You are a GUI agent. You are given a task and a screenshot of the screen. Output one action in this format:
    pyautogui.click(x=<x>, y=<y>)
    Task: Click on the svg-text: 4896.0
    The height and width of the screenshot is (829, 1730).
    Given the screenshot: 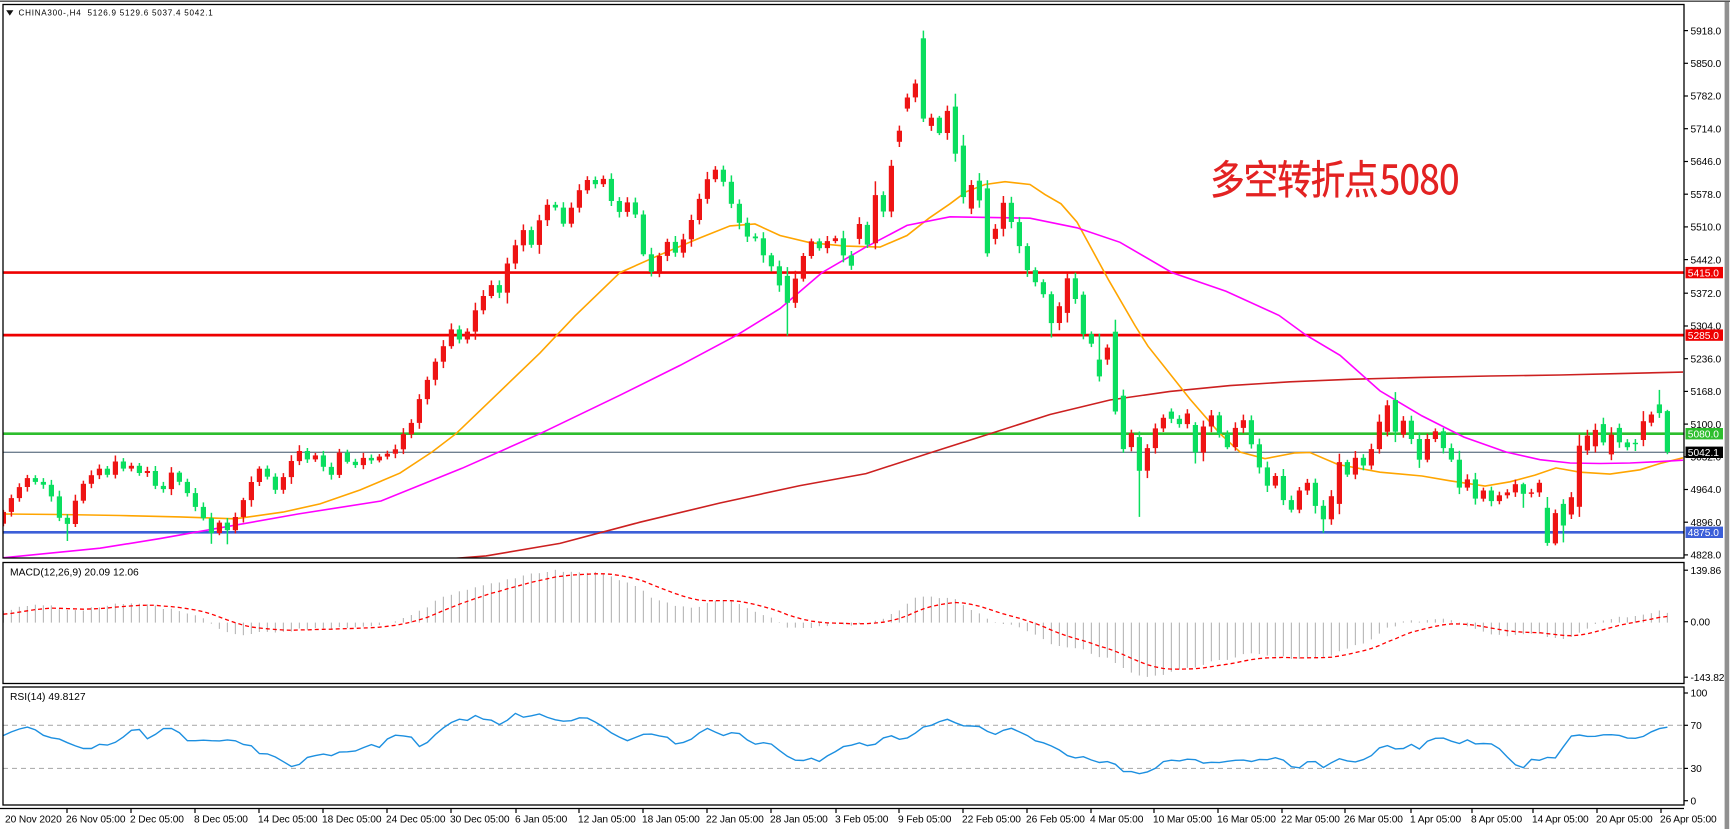 What is the action you would take?
    pyautogui.click(x=1706, y=523)
    